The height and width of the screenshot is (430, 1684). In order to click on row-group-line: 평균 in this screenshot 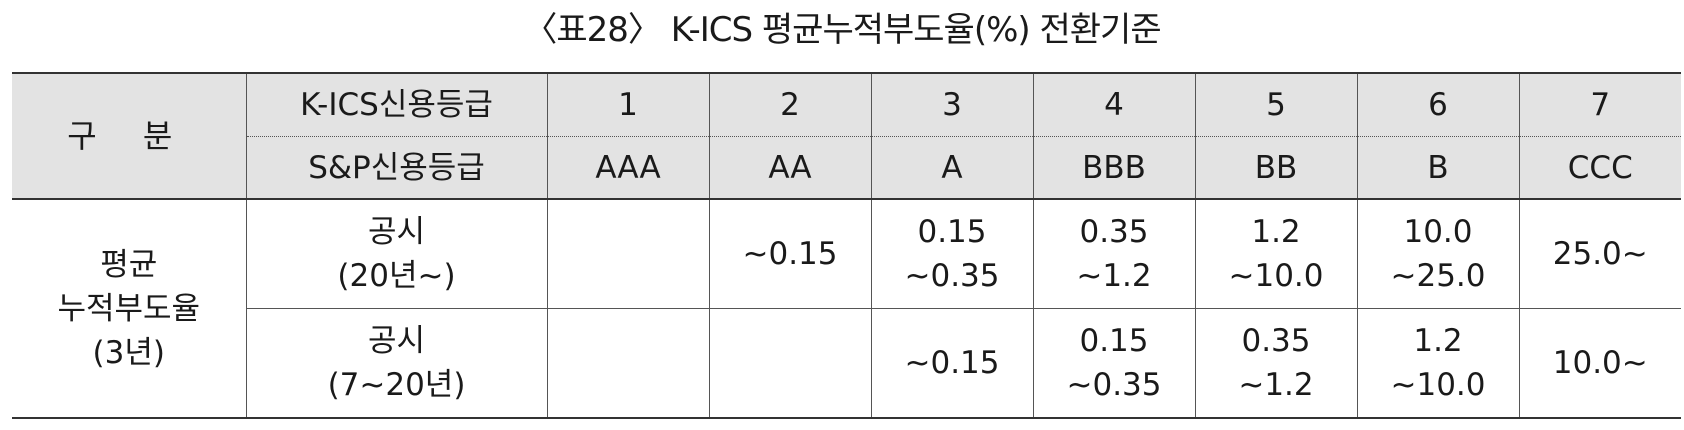, I will do `click(129, 264)`.